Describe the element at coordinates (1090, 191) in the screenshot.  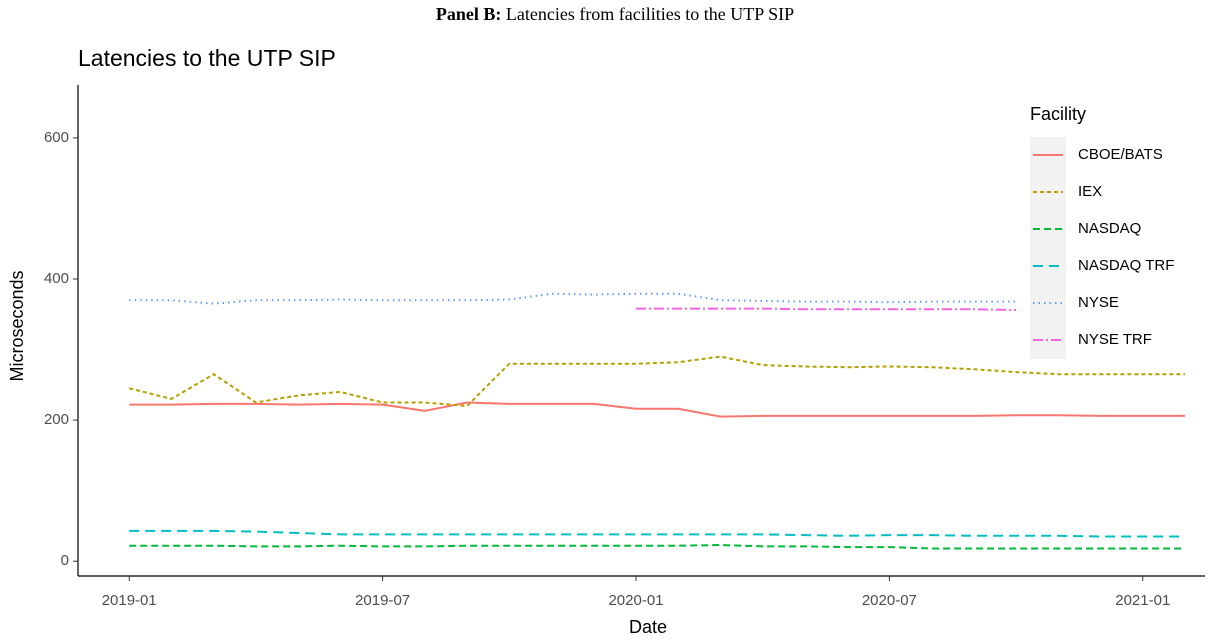
I see `legend-label: IEX` at that location.